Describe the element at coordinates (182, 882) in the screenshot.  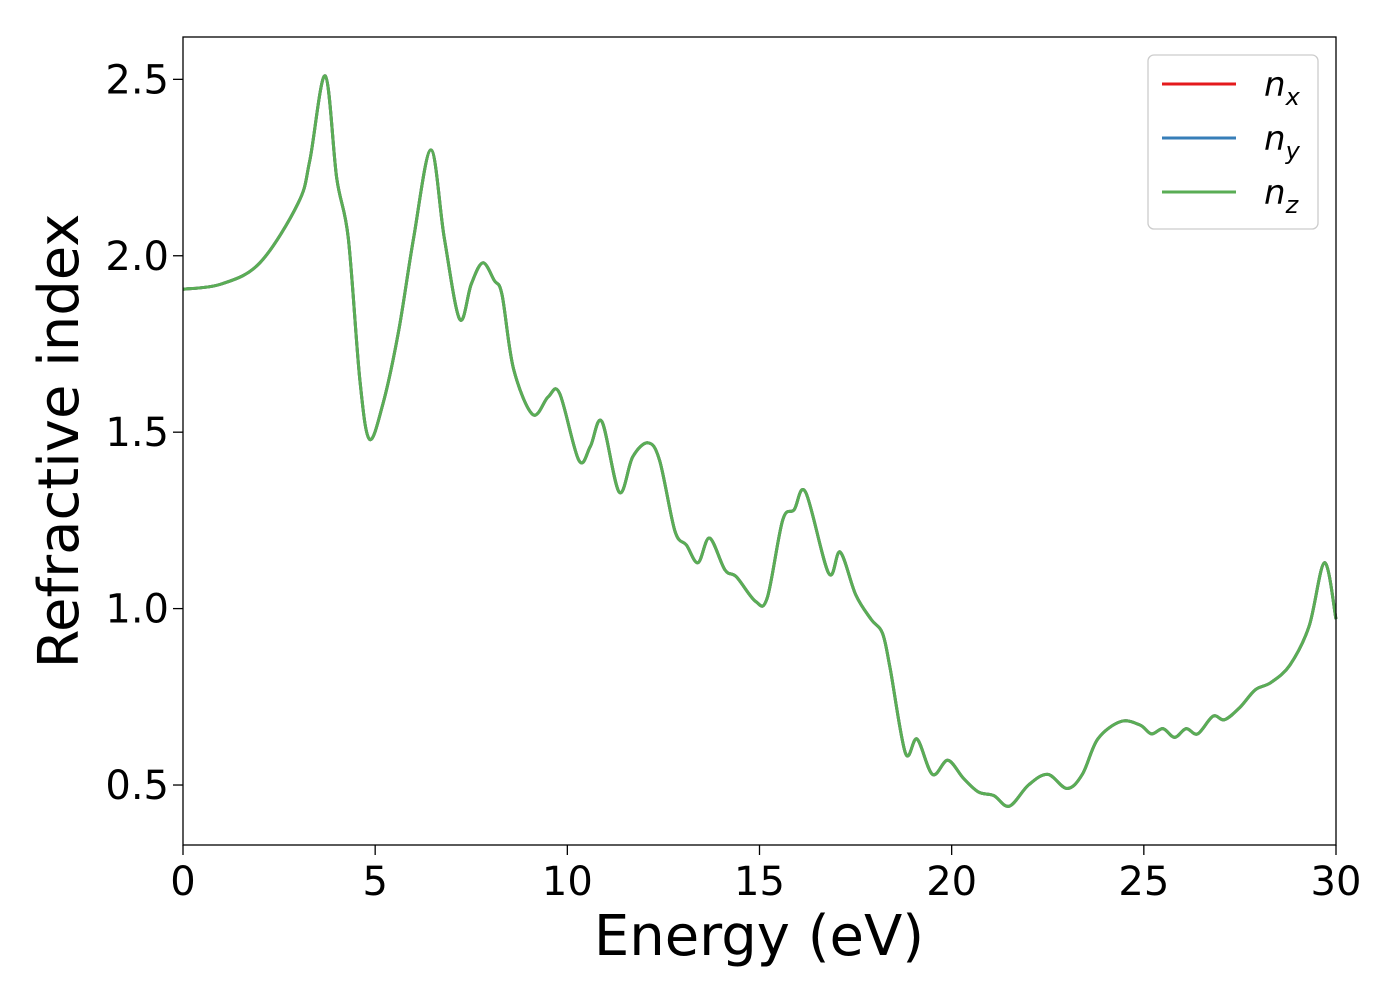
I see `x-tick-label: 0` at that location.